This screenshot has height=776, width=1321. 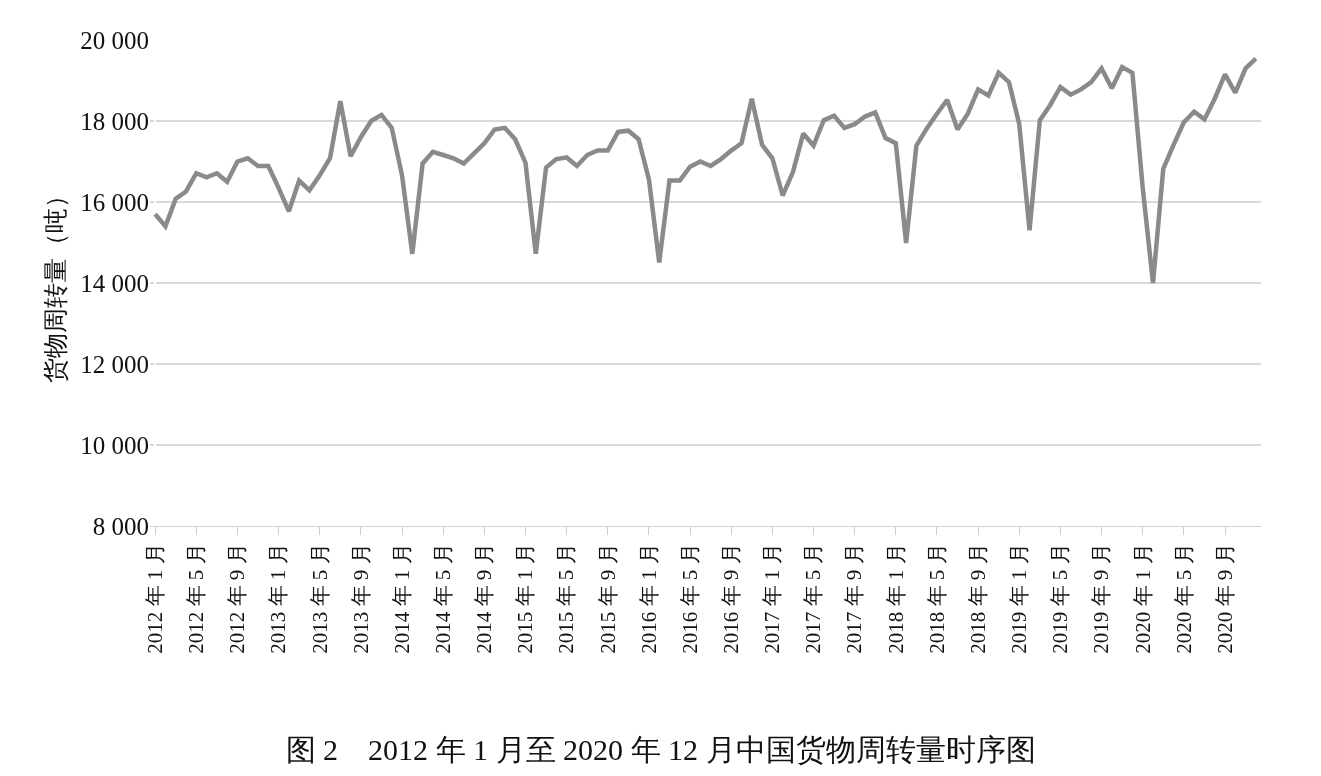 I want to click on x-tick-label: 2016 年 5 月, so click(x=689, y=598).